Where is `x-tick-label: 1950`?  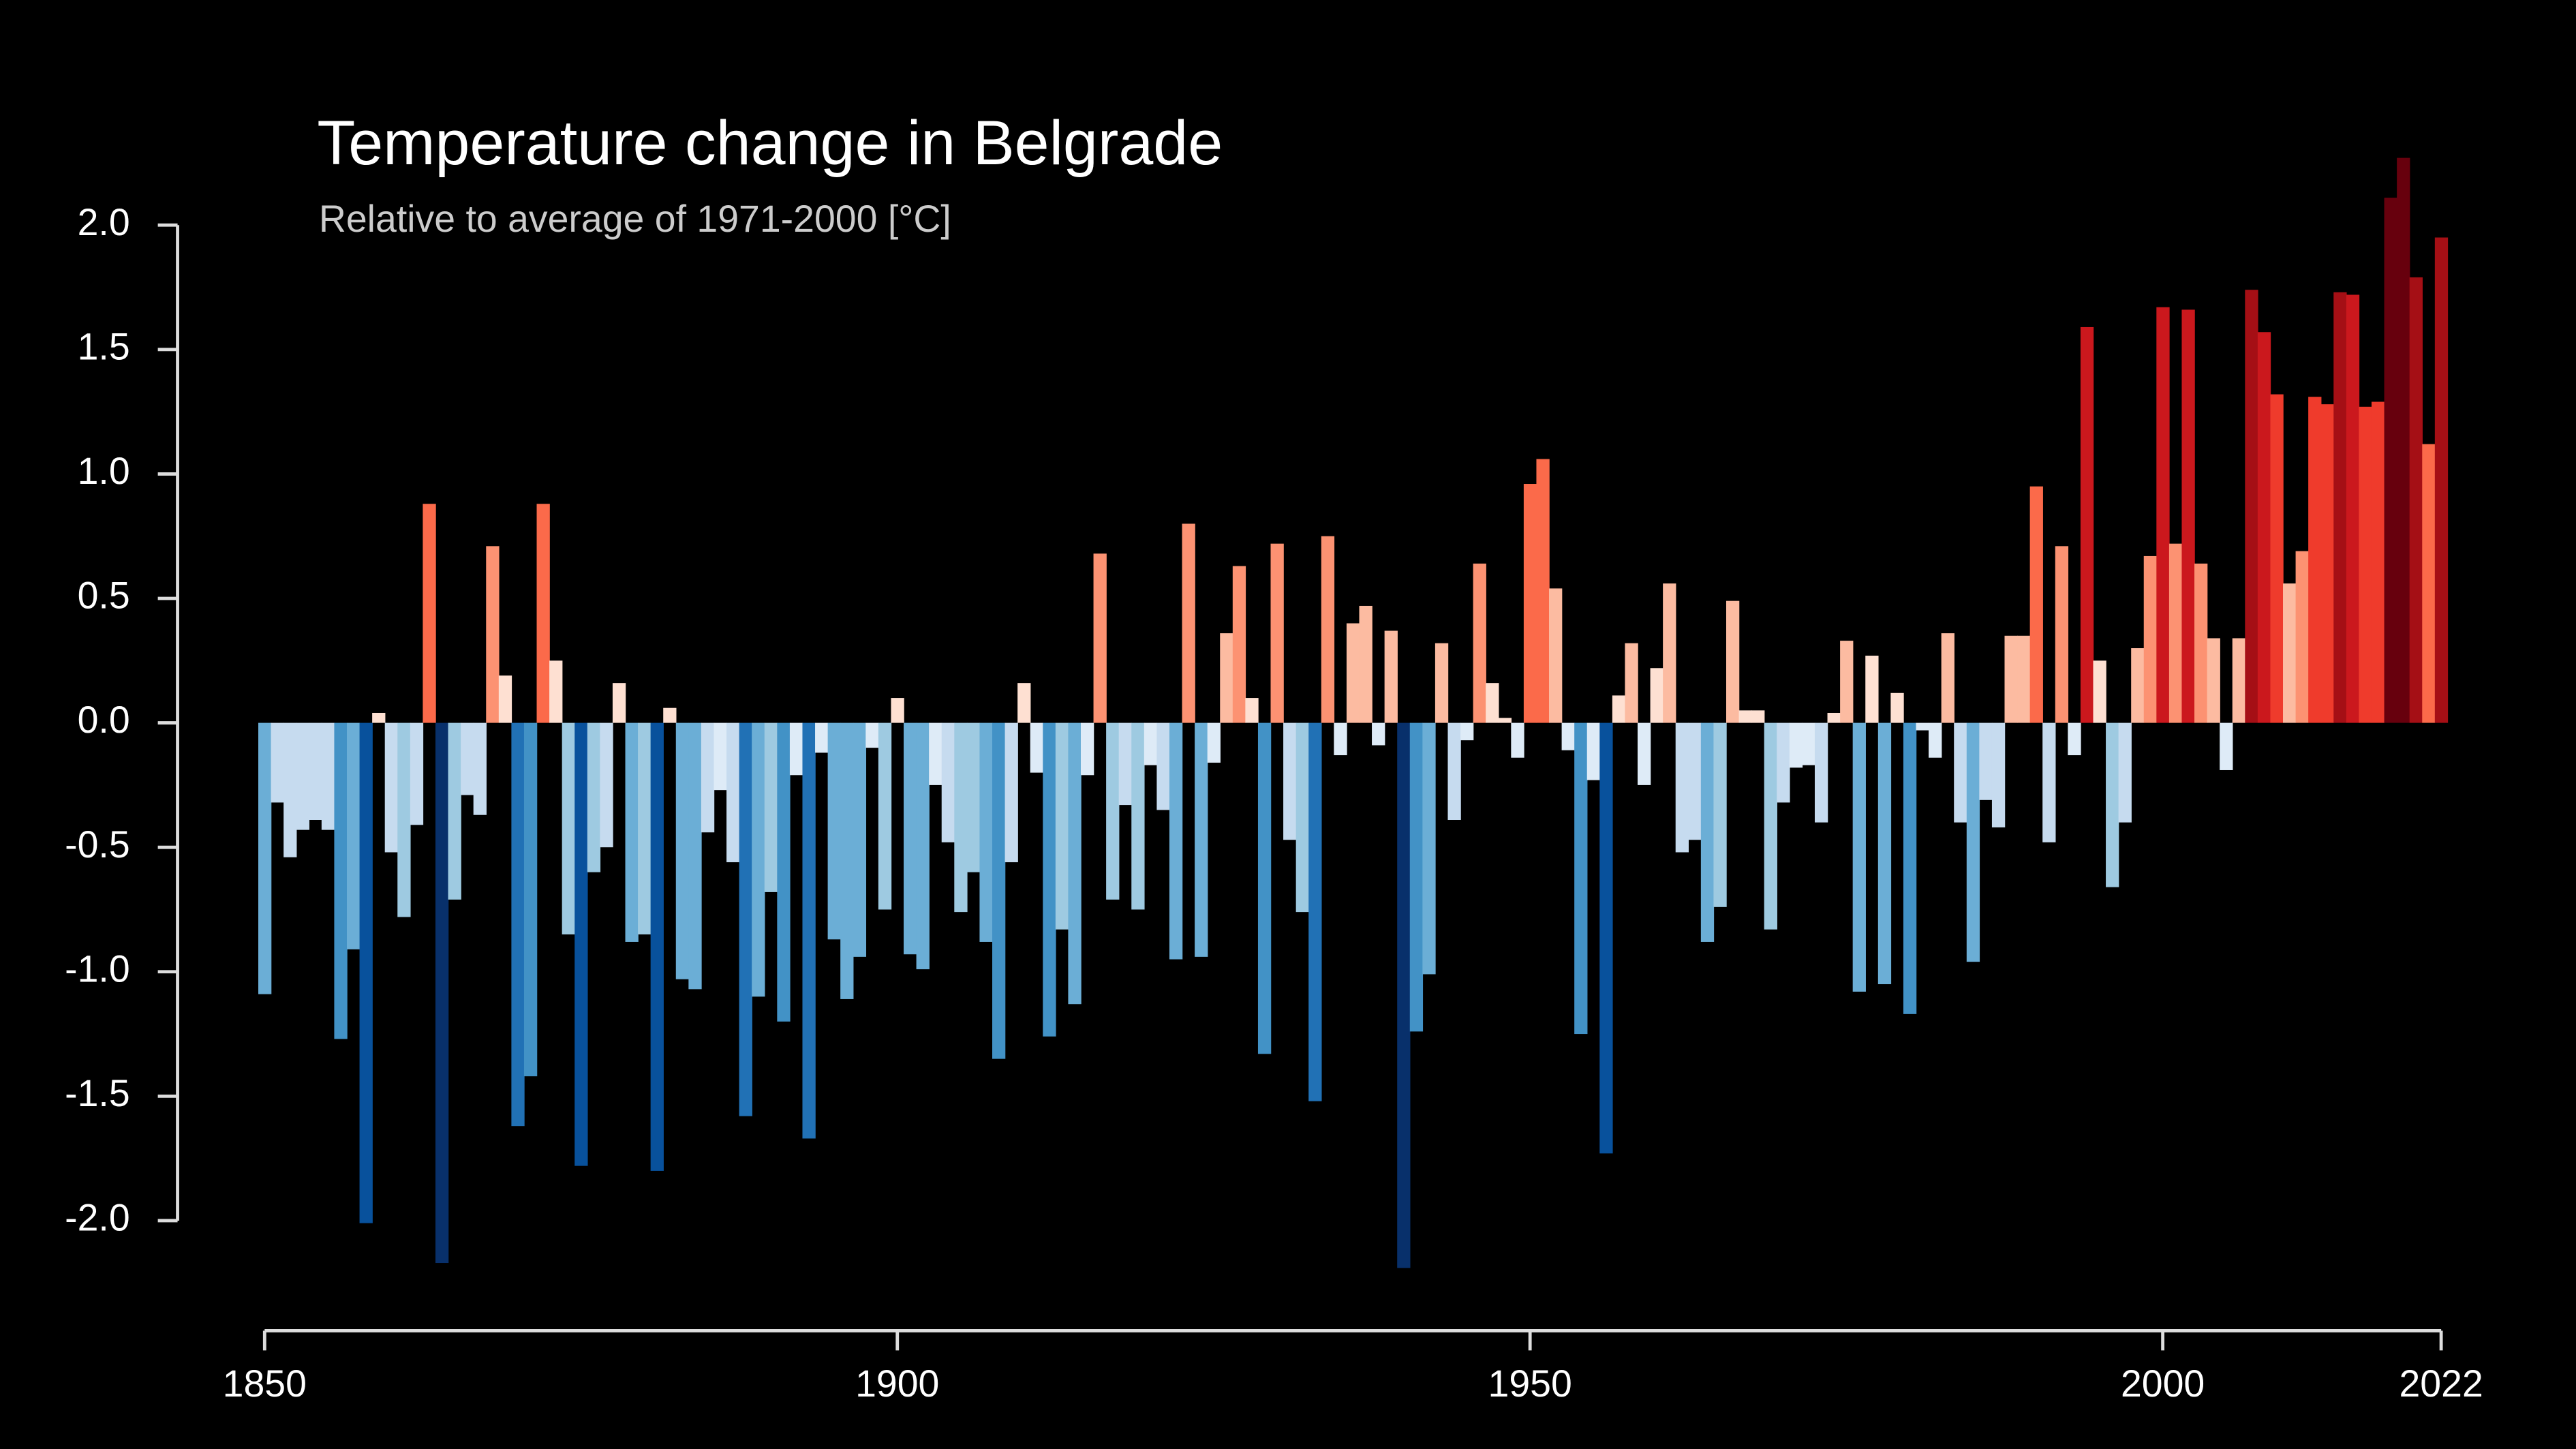
x-tick-label: 1950 is located at coordinates (1530, 1383).